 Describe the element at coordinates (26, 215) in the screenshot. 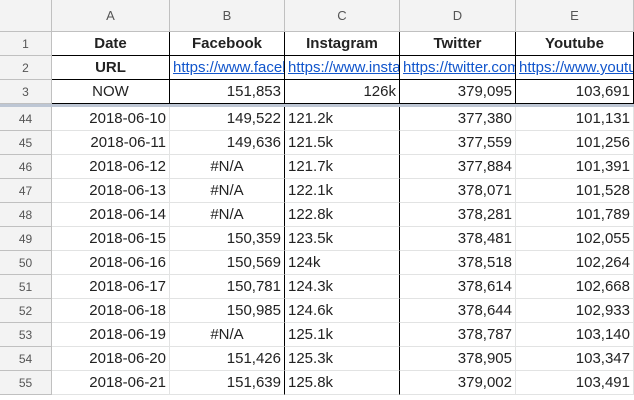

I see `row-number: 48` at that location.